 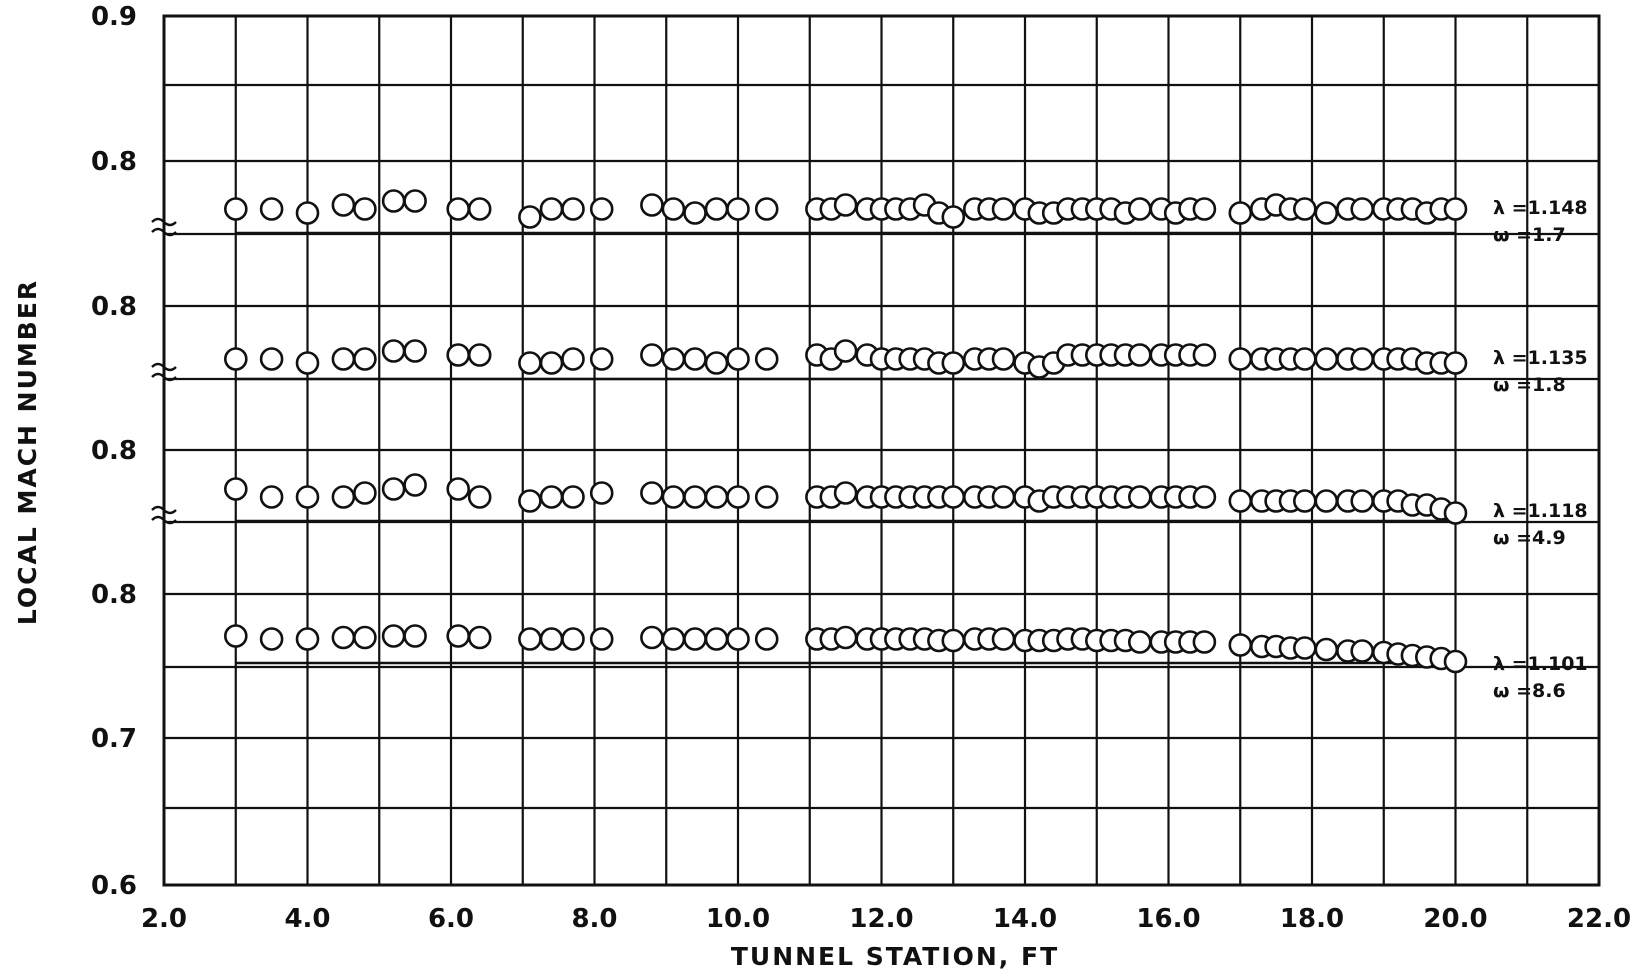 I want to click on x-tick-label: 16.0, so click(x=1168, y=919).